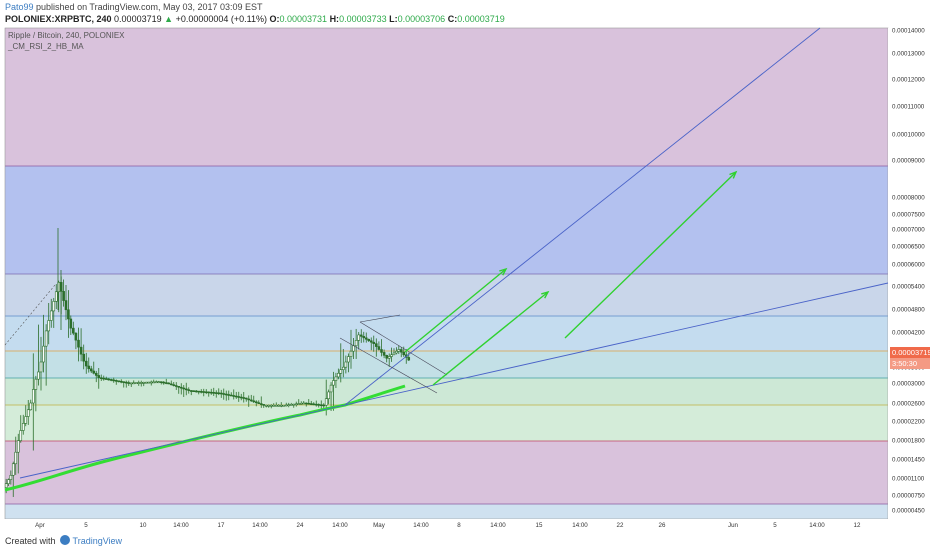 Image resolution: width=932 pixels, height=550 pixels. I want to click on x-tick-label: 26, so click(662, 525).